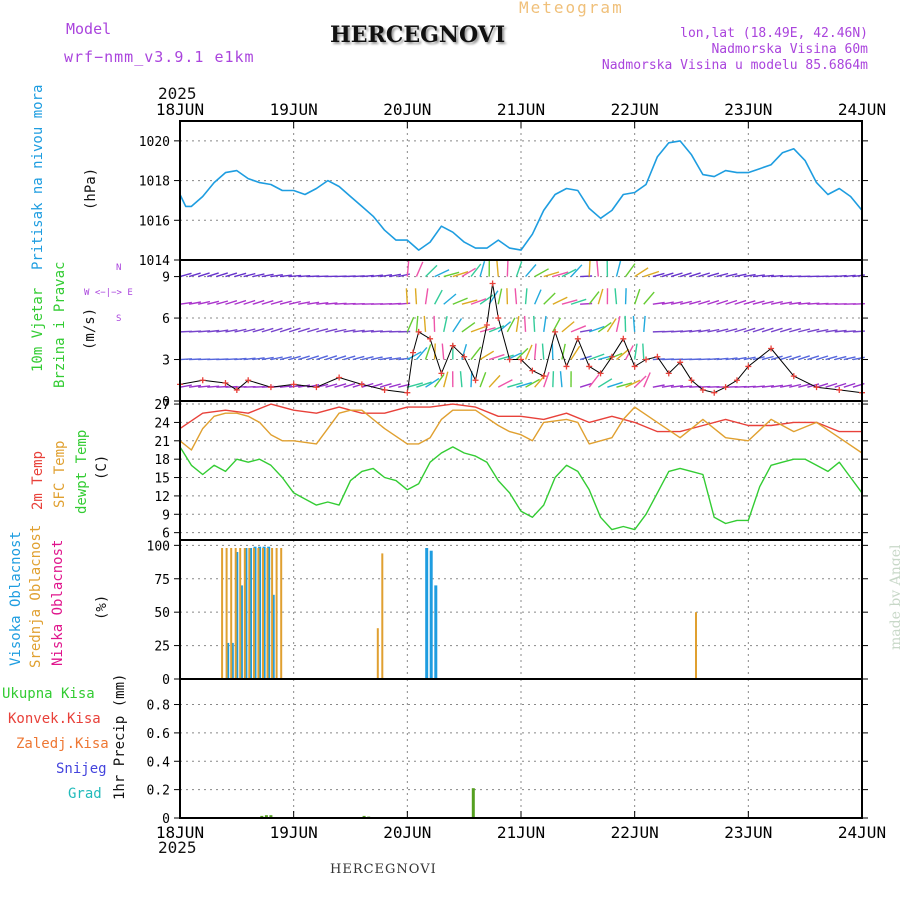 The image size is (900, 900). Describe the element at coordinates (108, 293) in the screenshot. I see `compass-we: W <−|−> E` at that location.